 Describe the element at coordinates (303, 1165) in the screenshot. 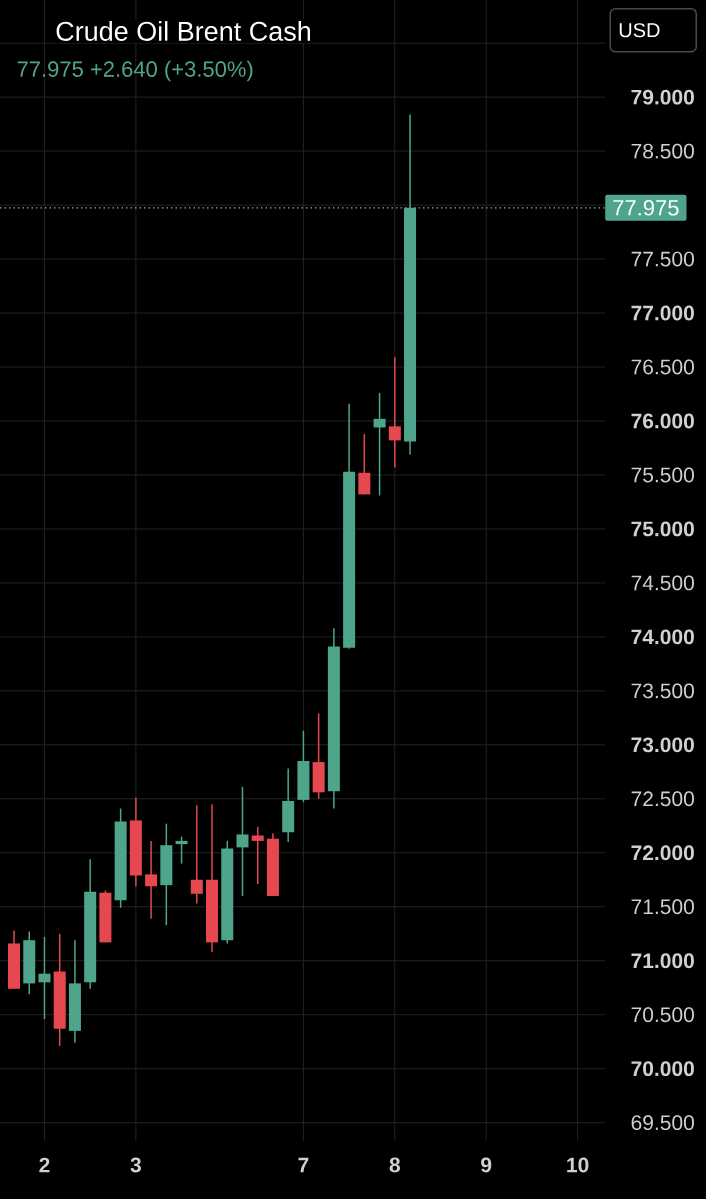

I see `x-tick-label: 7` at that location.